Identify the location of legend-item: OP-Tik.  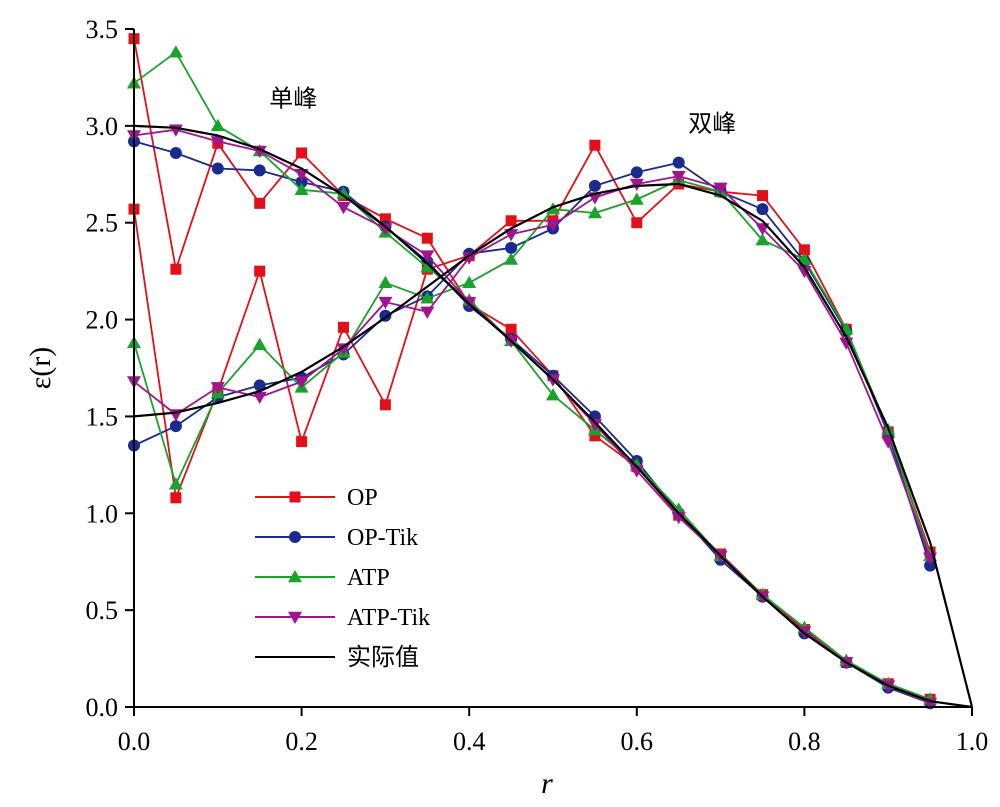
(336, 538).